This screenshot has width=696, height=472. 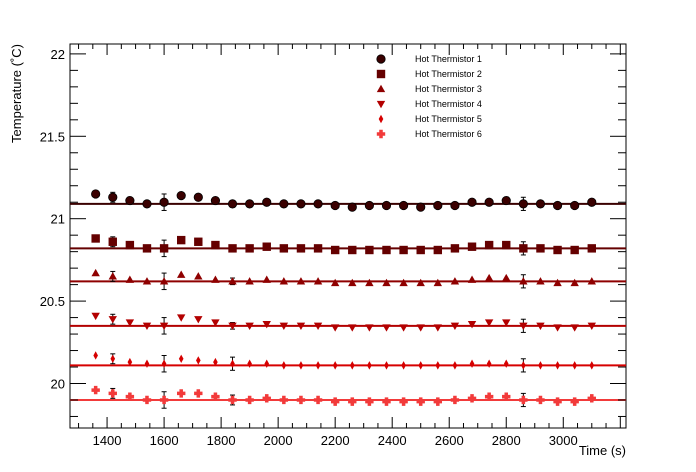 What do you see at coordinates (448, 104) in the screenshot?
I see `legend-label: Hot Thermistor 4` at bounding box center [448, 104].